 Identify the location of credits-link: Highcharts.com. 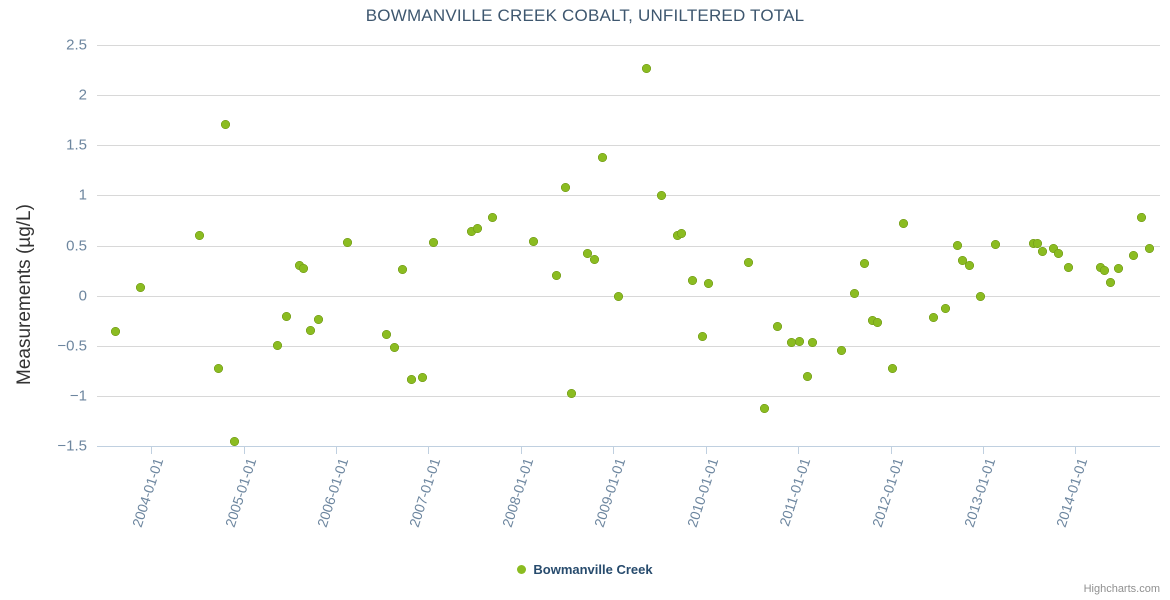
(1121, 589).